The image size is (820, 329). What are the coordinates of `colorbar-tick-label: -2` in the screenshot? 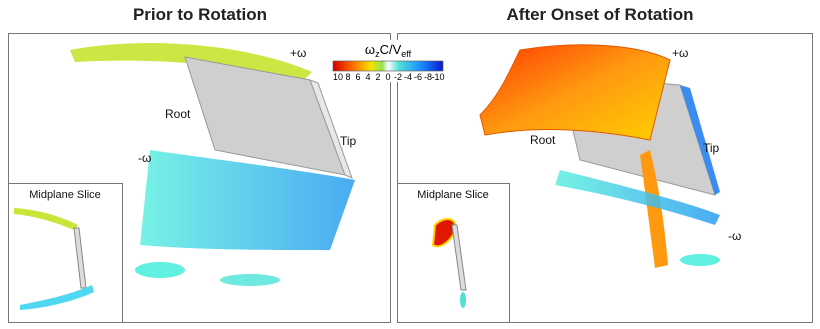 It's located at (398, 77).